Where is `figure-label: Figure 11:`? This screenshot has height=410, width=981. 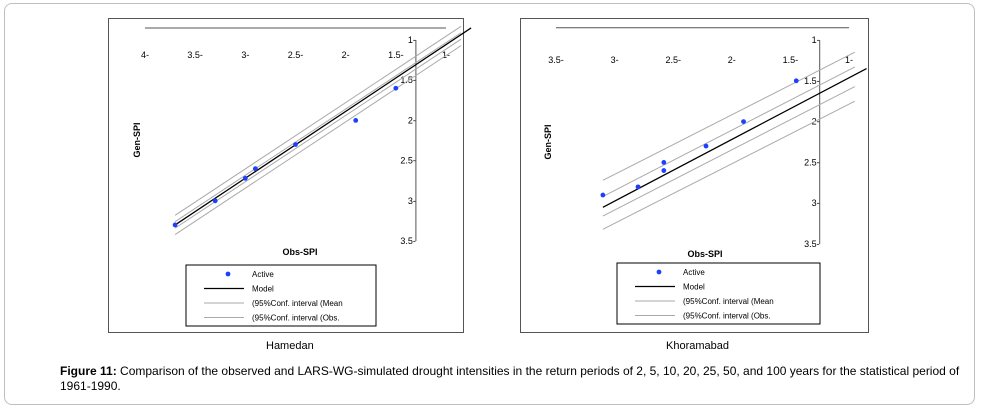
figure-label: Figure 11: is located at coordinates (88, 371).